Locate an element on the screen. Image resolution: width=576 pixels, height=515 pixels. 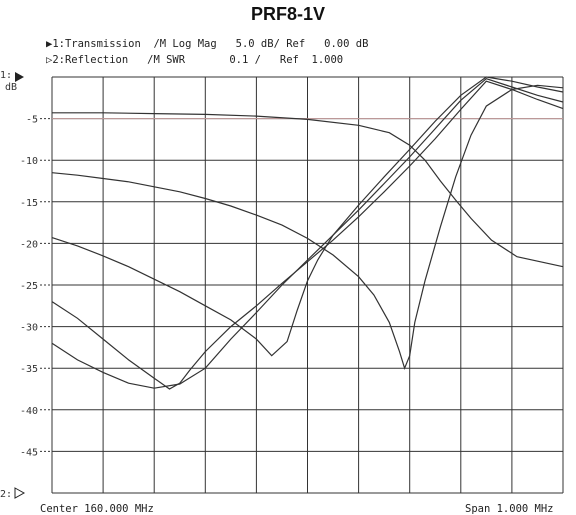
span-frequency: Span 1.000 MHz is located at coordinates (509, 509).